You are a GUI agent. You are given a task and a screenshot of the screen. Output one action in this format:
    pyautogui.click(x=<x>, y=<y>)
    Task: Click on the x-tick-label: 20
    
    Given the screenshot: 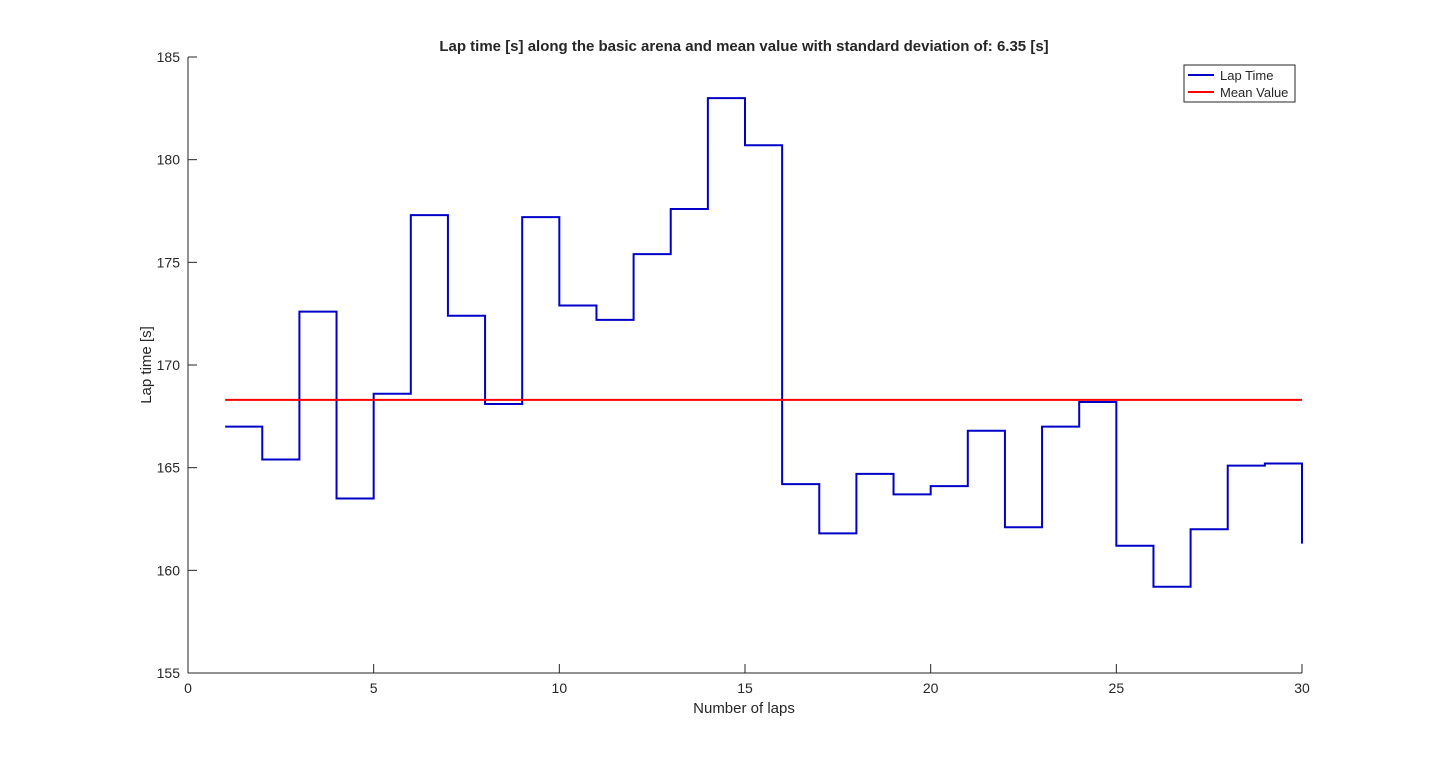 What is the action you would take?
    pyautogui.click(x=931, y=688)
    